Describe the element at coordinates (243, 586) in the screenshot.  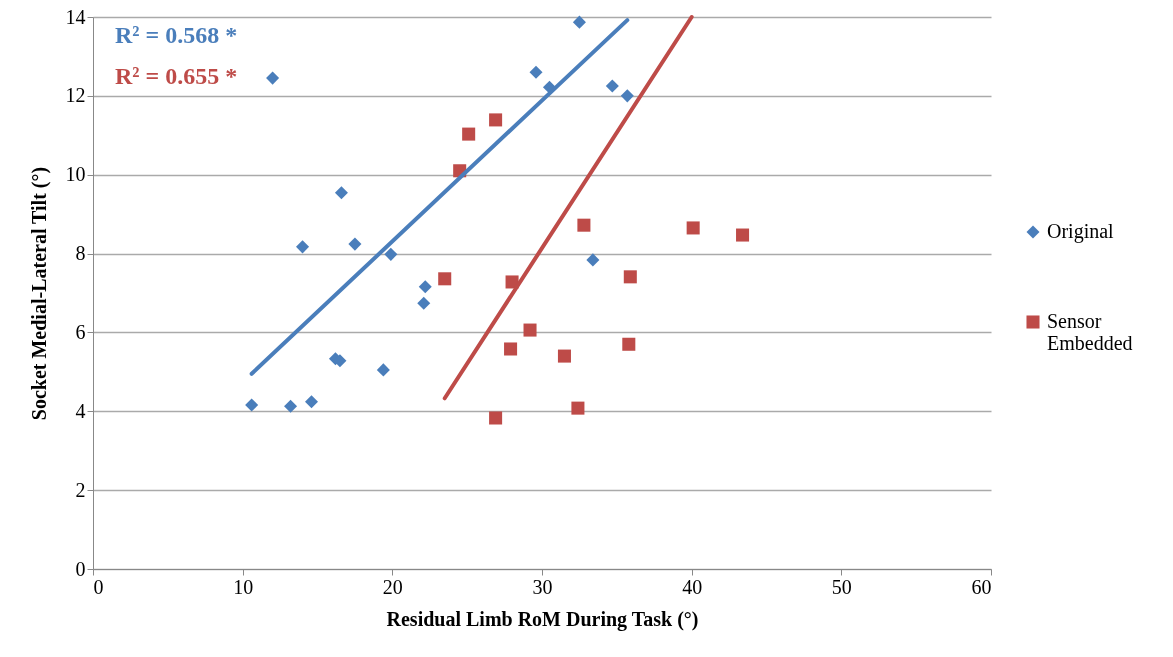
I see `x-tick-label: 10` at that location.